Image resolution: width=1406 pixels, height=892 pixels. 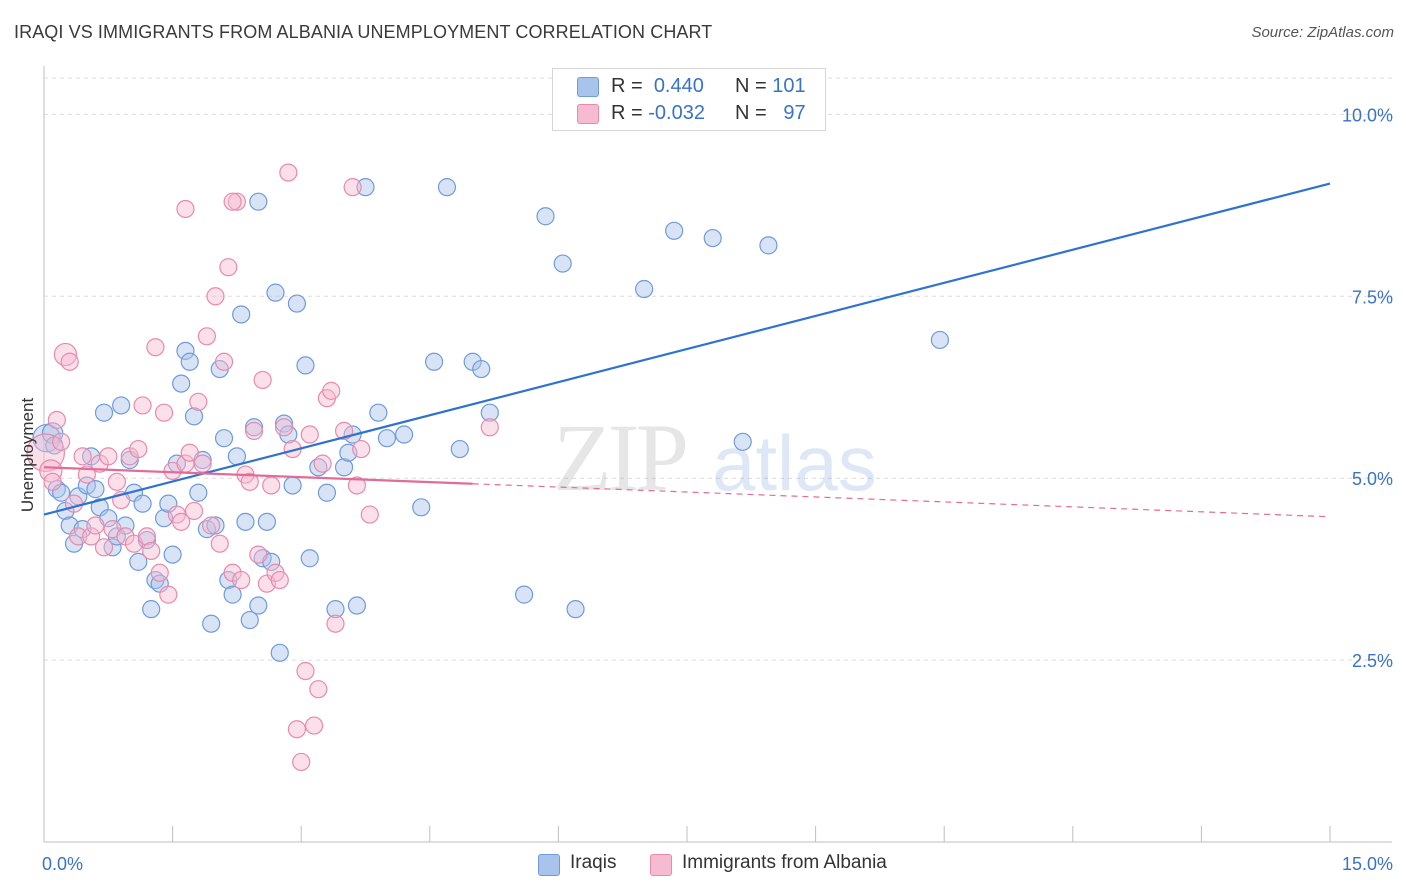 I want to click on source-label: Source: ZipAtlas.com, so click(x=1322, y=32).